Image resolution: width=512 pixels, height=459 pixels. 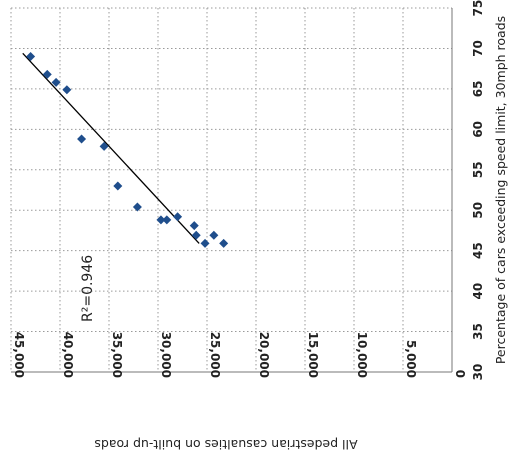 What do you see at coordinates (478, 8) in the screenshot?
I see `y-tick-label: 75` at bounding box center [478, 8].